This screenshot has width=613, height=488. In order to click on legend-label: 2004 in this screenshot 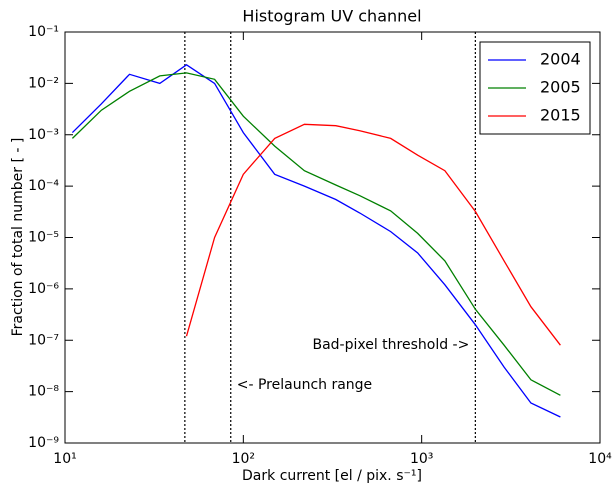, I will do `click(560, 59)`.